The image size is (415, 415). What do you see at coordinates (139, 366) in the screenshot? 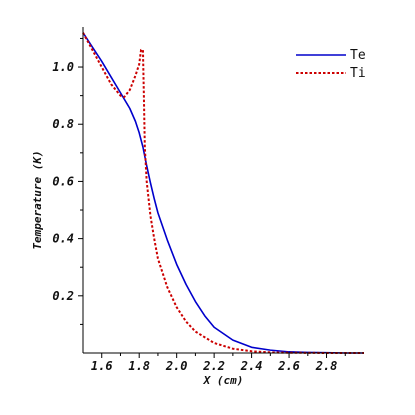
I see `x-tick-label: 1.8` at bounding box center [139, 366].